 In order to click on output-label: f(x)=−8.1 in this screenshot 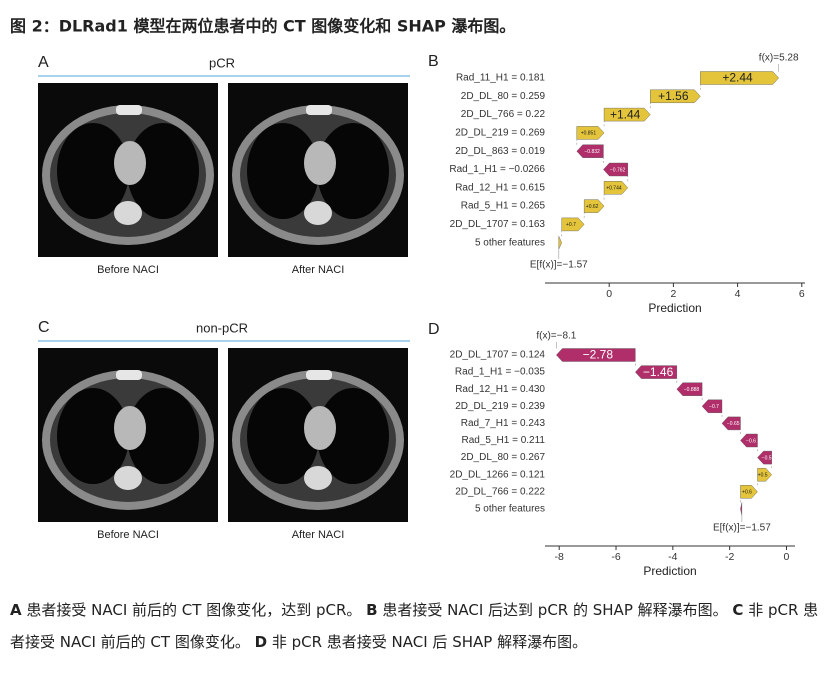, I will do `click(556, 336)`.